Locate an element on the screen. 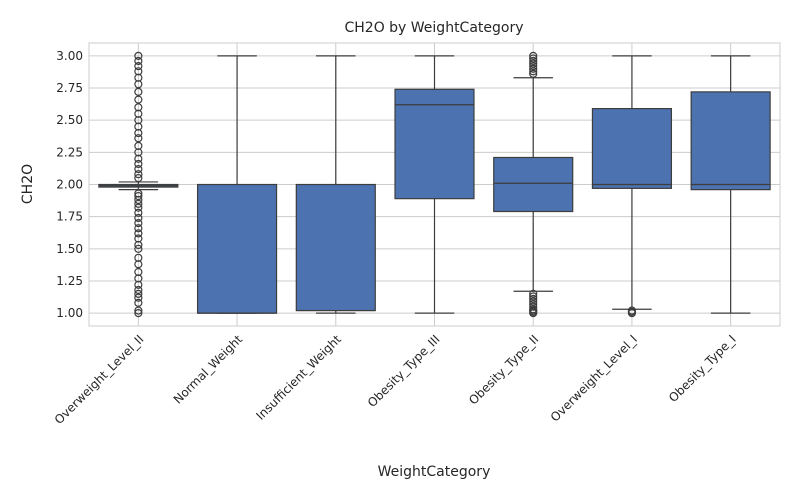 Image resolution: width=800 pixels, height=500 pixels. x-tick-label: Obesity_Type_I is located at coordinates (702, 368).